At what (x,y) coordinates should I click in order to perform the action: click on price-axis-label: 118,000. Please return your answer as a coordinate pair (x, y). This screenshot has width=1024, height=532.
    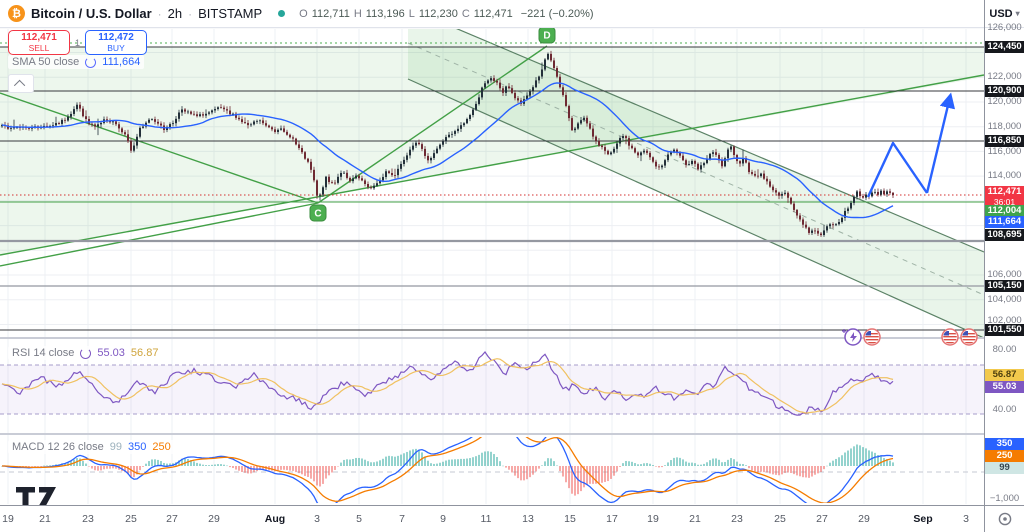
    Looking at the image, I should click on (1004, 126).